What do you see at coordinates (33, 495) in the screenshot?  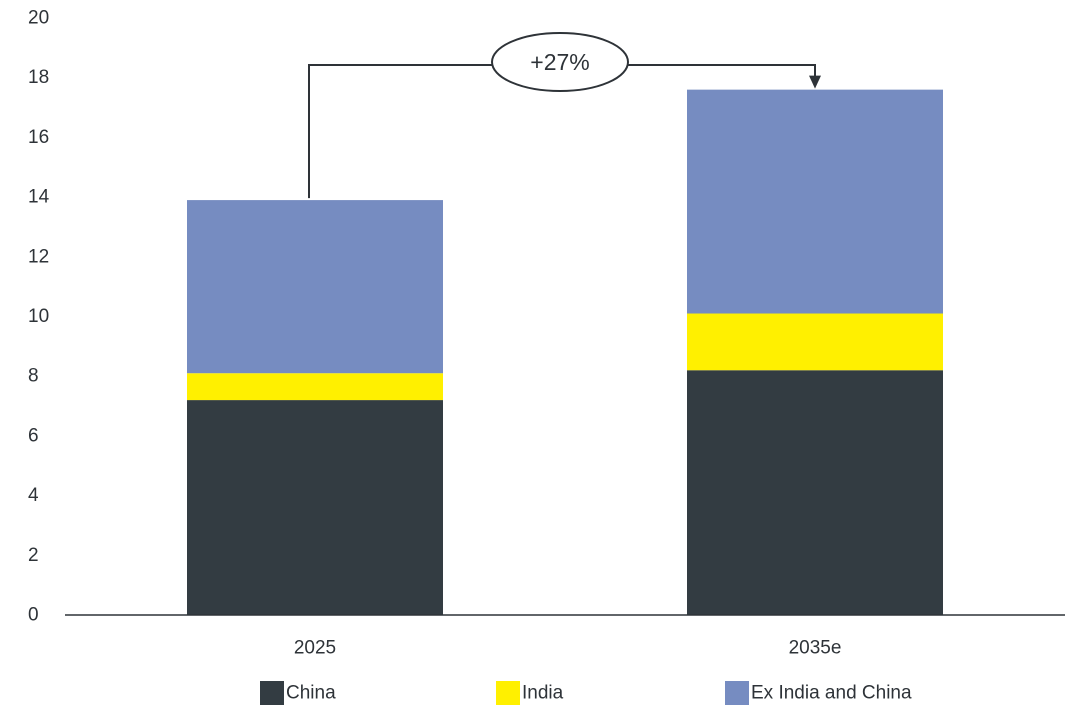 I see `y-tick-label: 4` at bounding box center [33, 495].